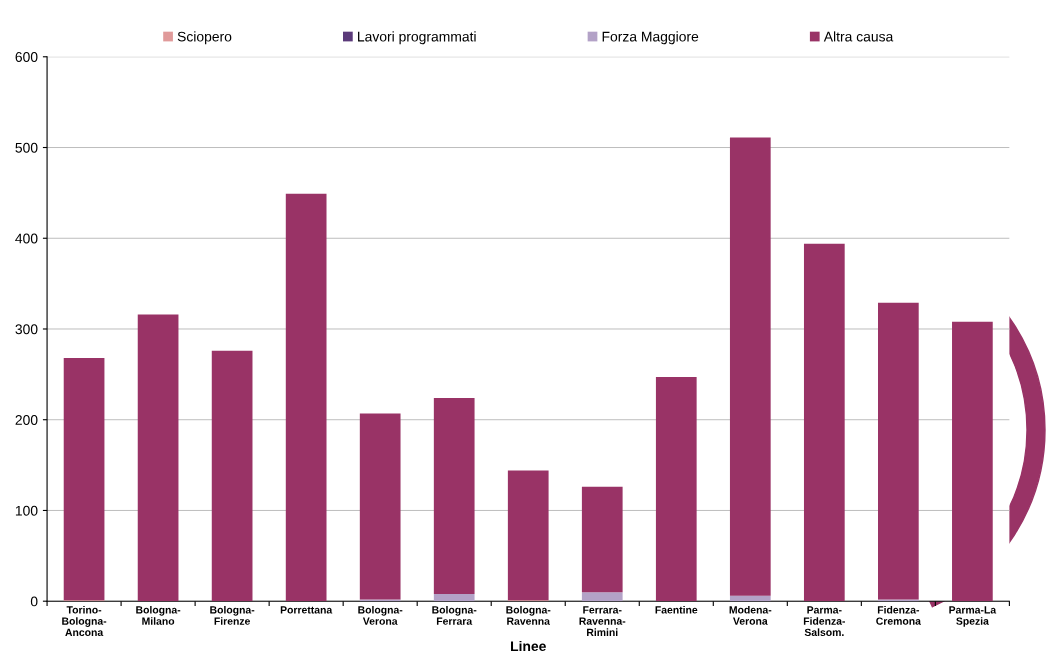 The width and height of the screenshot is (1046, 668). What do you see at coordinates (26, 420) in the screenshot?
I see `y-tick-label: 200` at bounding box center [26, 420].